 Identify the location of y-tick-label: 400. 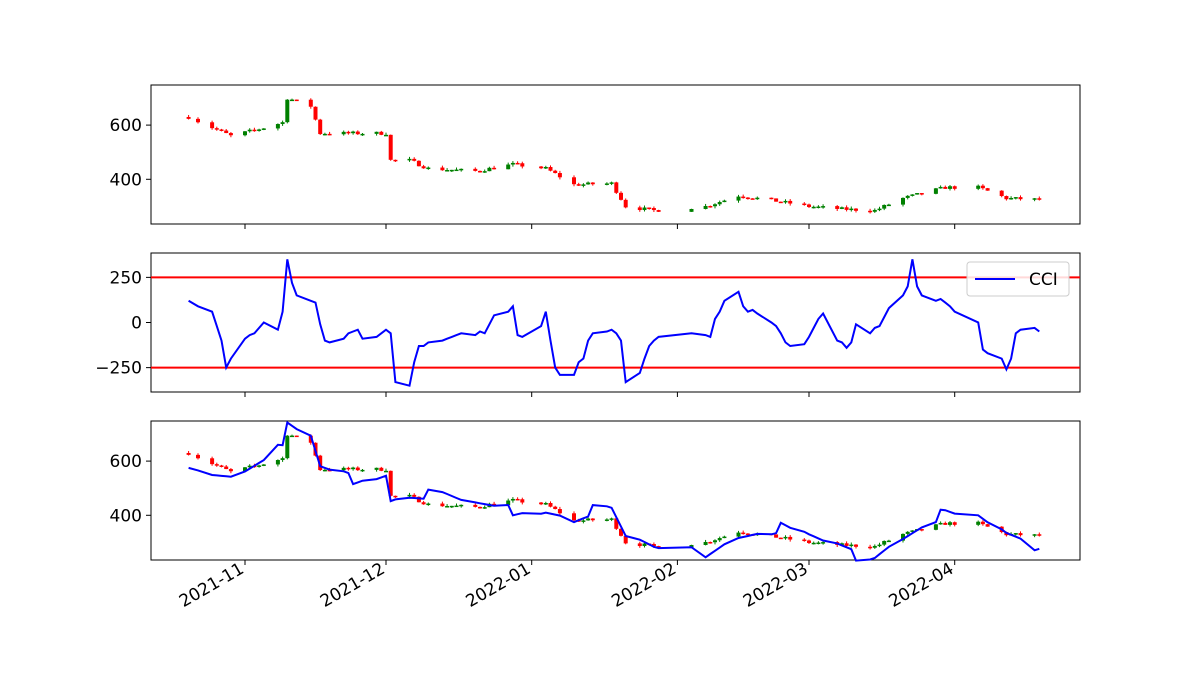
(126, 180).